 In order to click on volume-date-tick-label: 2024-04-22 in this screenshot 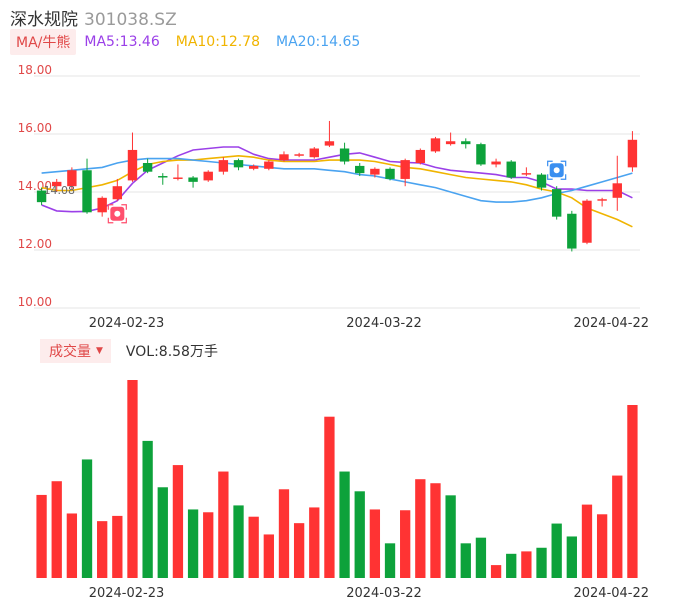, I will do `click(611, 593)`.